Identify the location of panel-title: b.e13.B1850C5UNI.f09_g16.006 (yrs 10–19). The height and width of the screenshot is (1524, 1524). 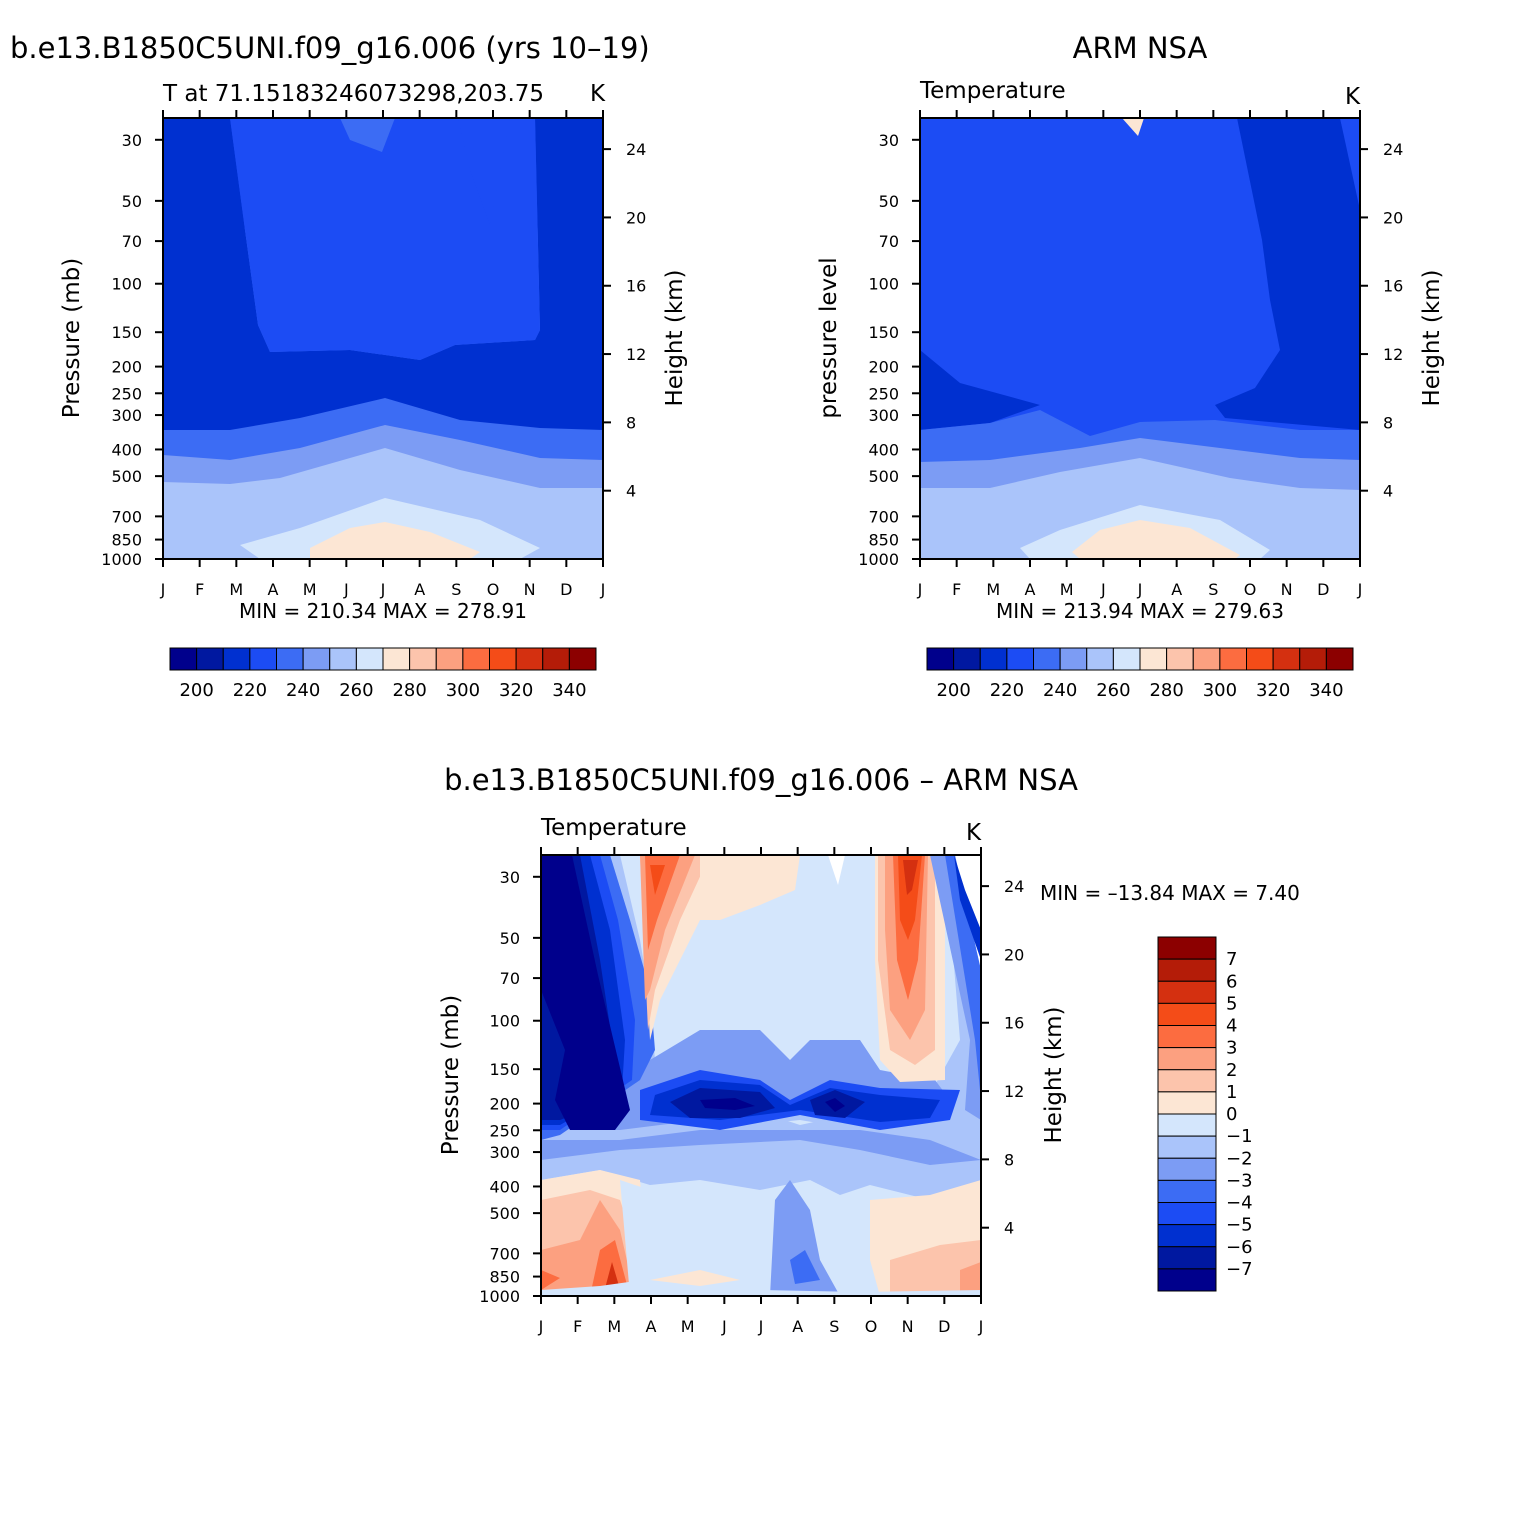
(330, 48).